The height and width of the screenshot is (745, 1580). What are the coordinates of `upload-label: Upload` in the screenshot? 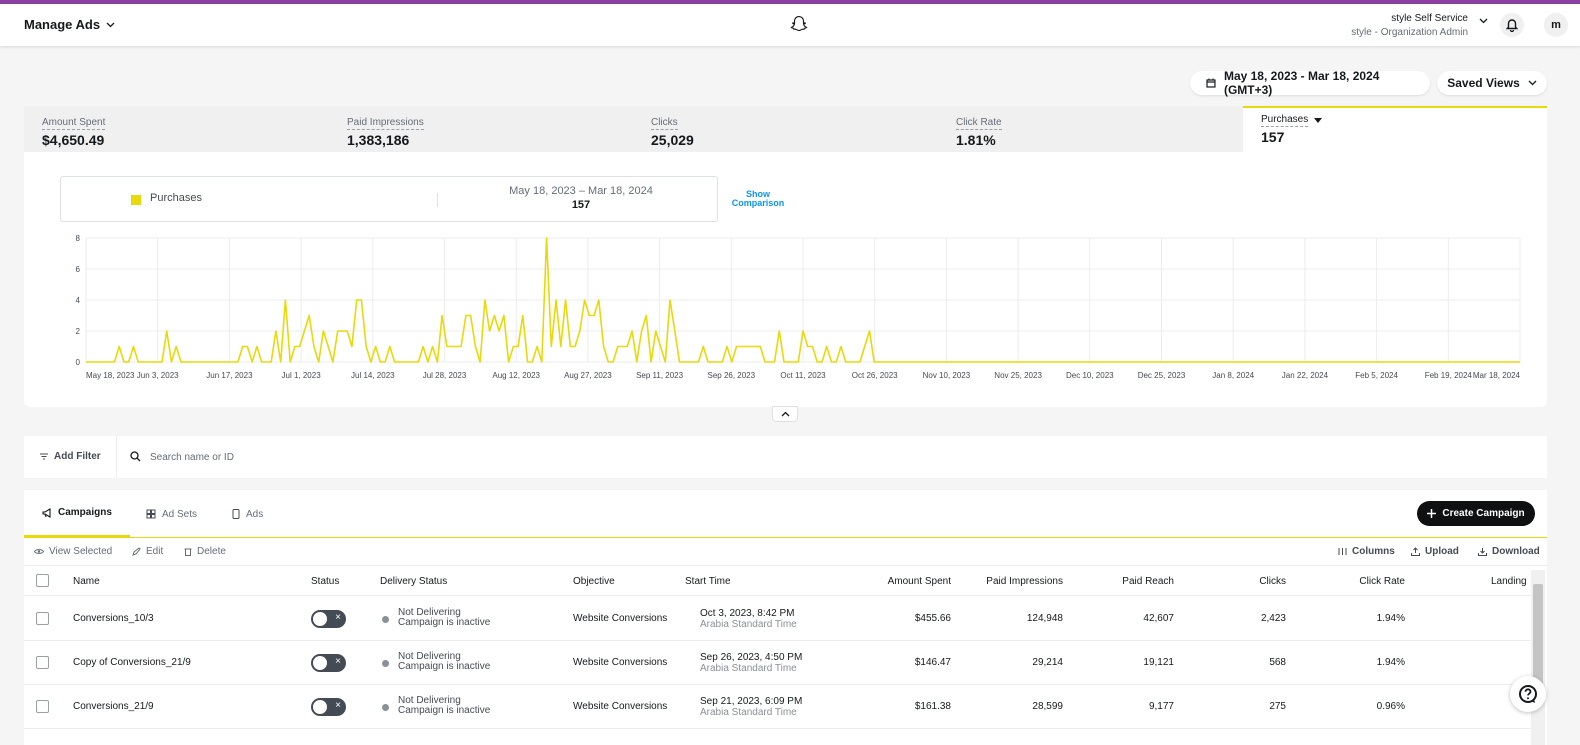 It's located at (1442, 551).